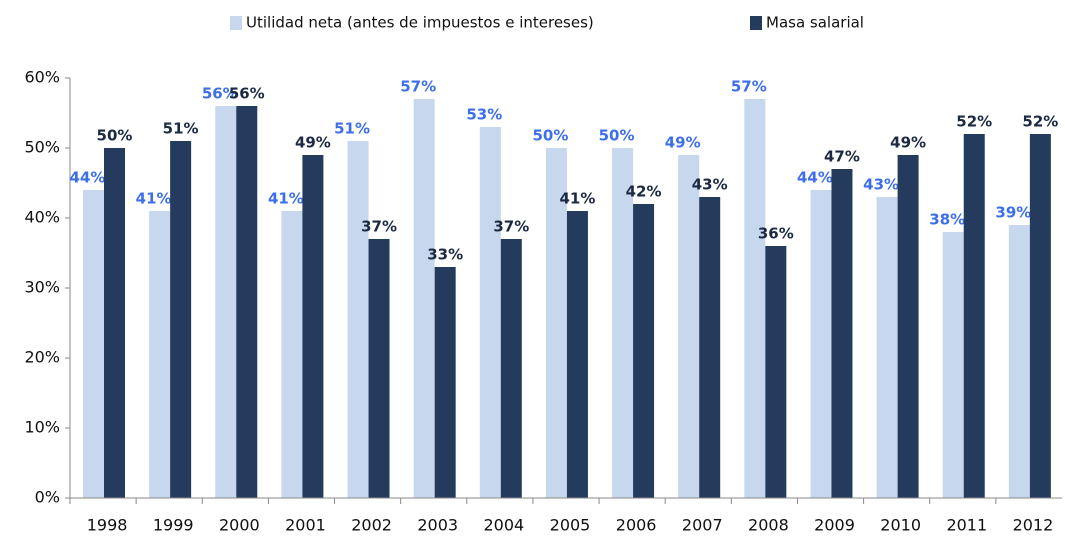 The height and width of the screenshot is (536, 1065). What do you see at coordinates (776, 234) in the screenshot?
I see `value-label: 36%` at bounding box center [776, 234].